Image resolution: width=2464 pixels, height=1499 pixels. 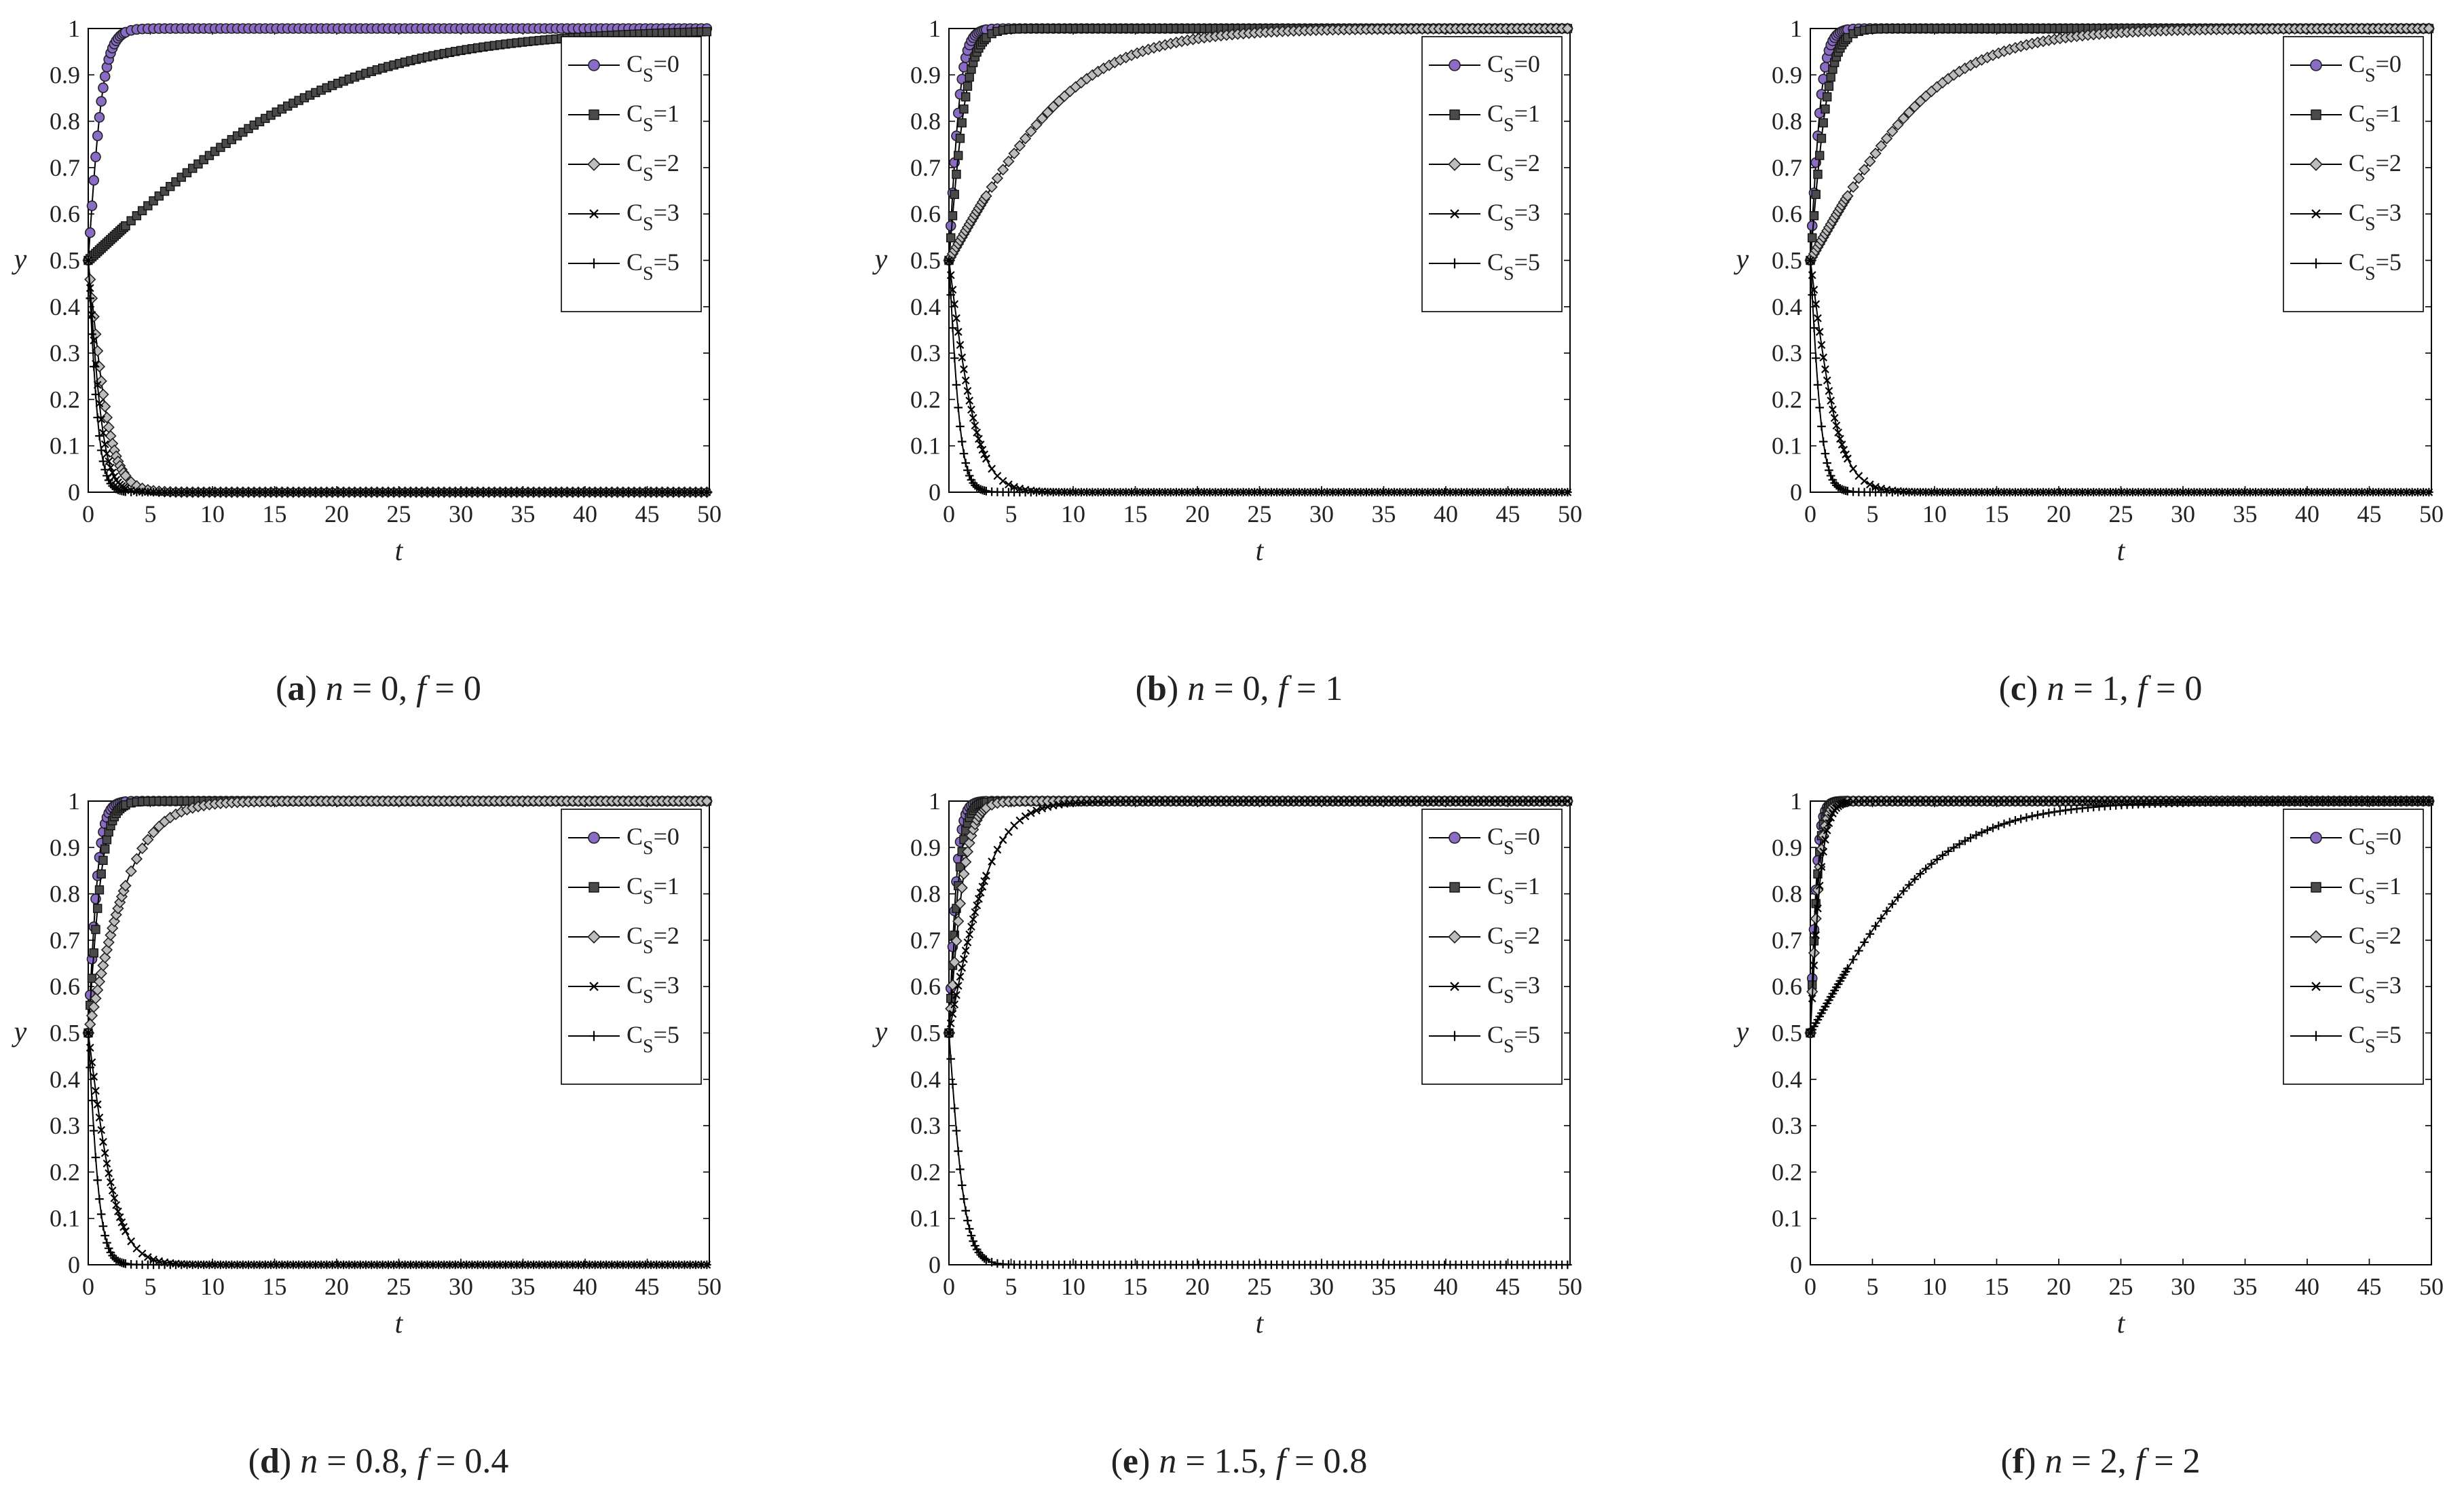 What do you see at coordinates (1012, 514) in the screenshot?
I see `x-tick-label: 5` at bounding box center [1012, 514].